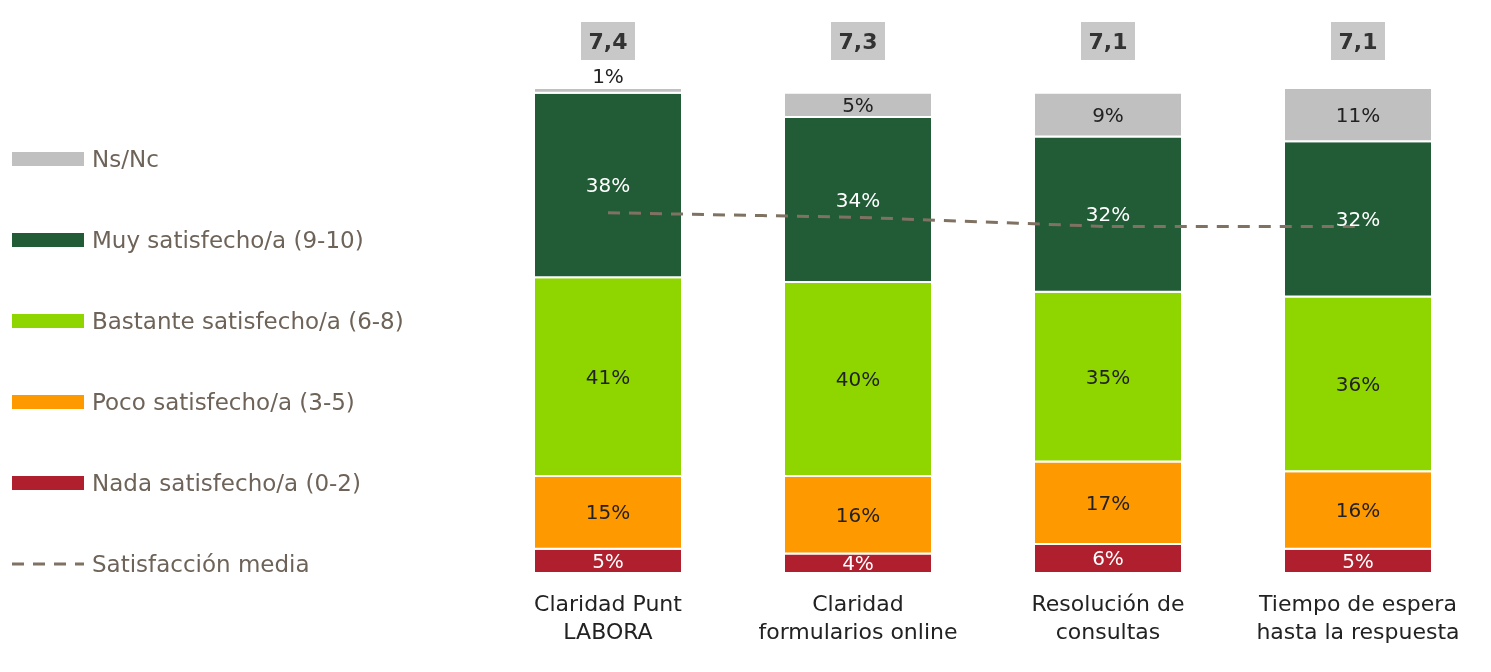 The image size is (1491, 672). What do you see at coordinates (1358, 383) in the screenshot?
I see `data-label: 36%` at bounding box center [1358, 383].